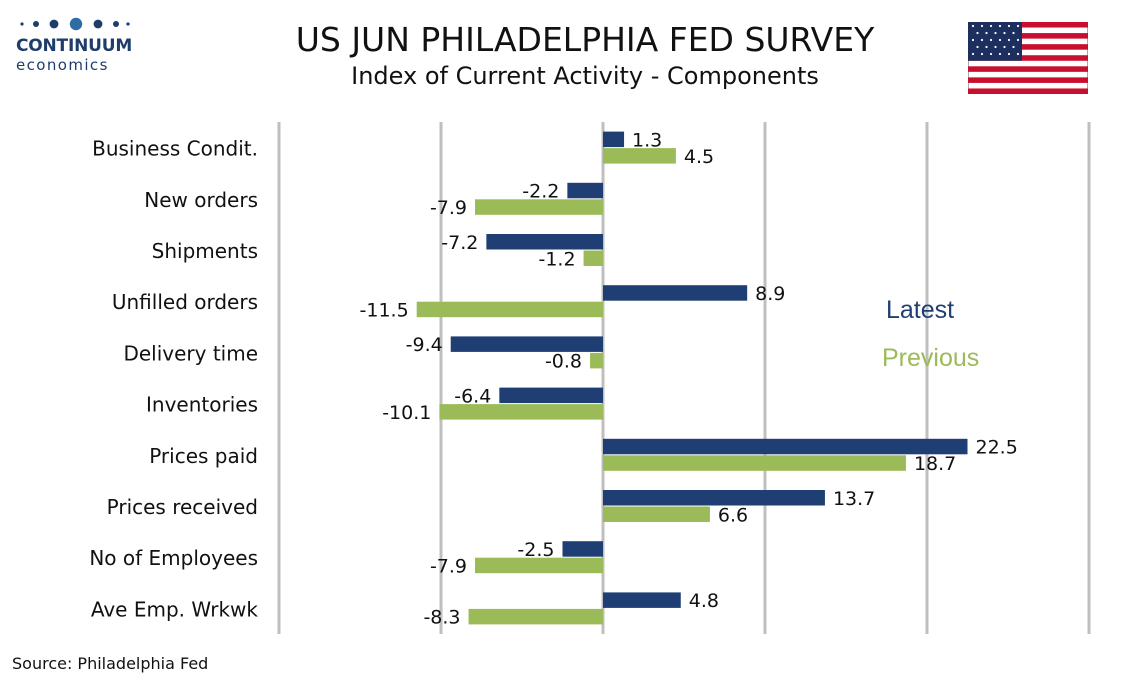 Image resolution: width=1134 pixels, height=680 pixels. Describe the element at coordinates (424, 345) in the screenshot. I see `data-label-latest: -9.4` at that location.